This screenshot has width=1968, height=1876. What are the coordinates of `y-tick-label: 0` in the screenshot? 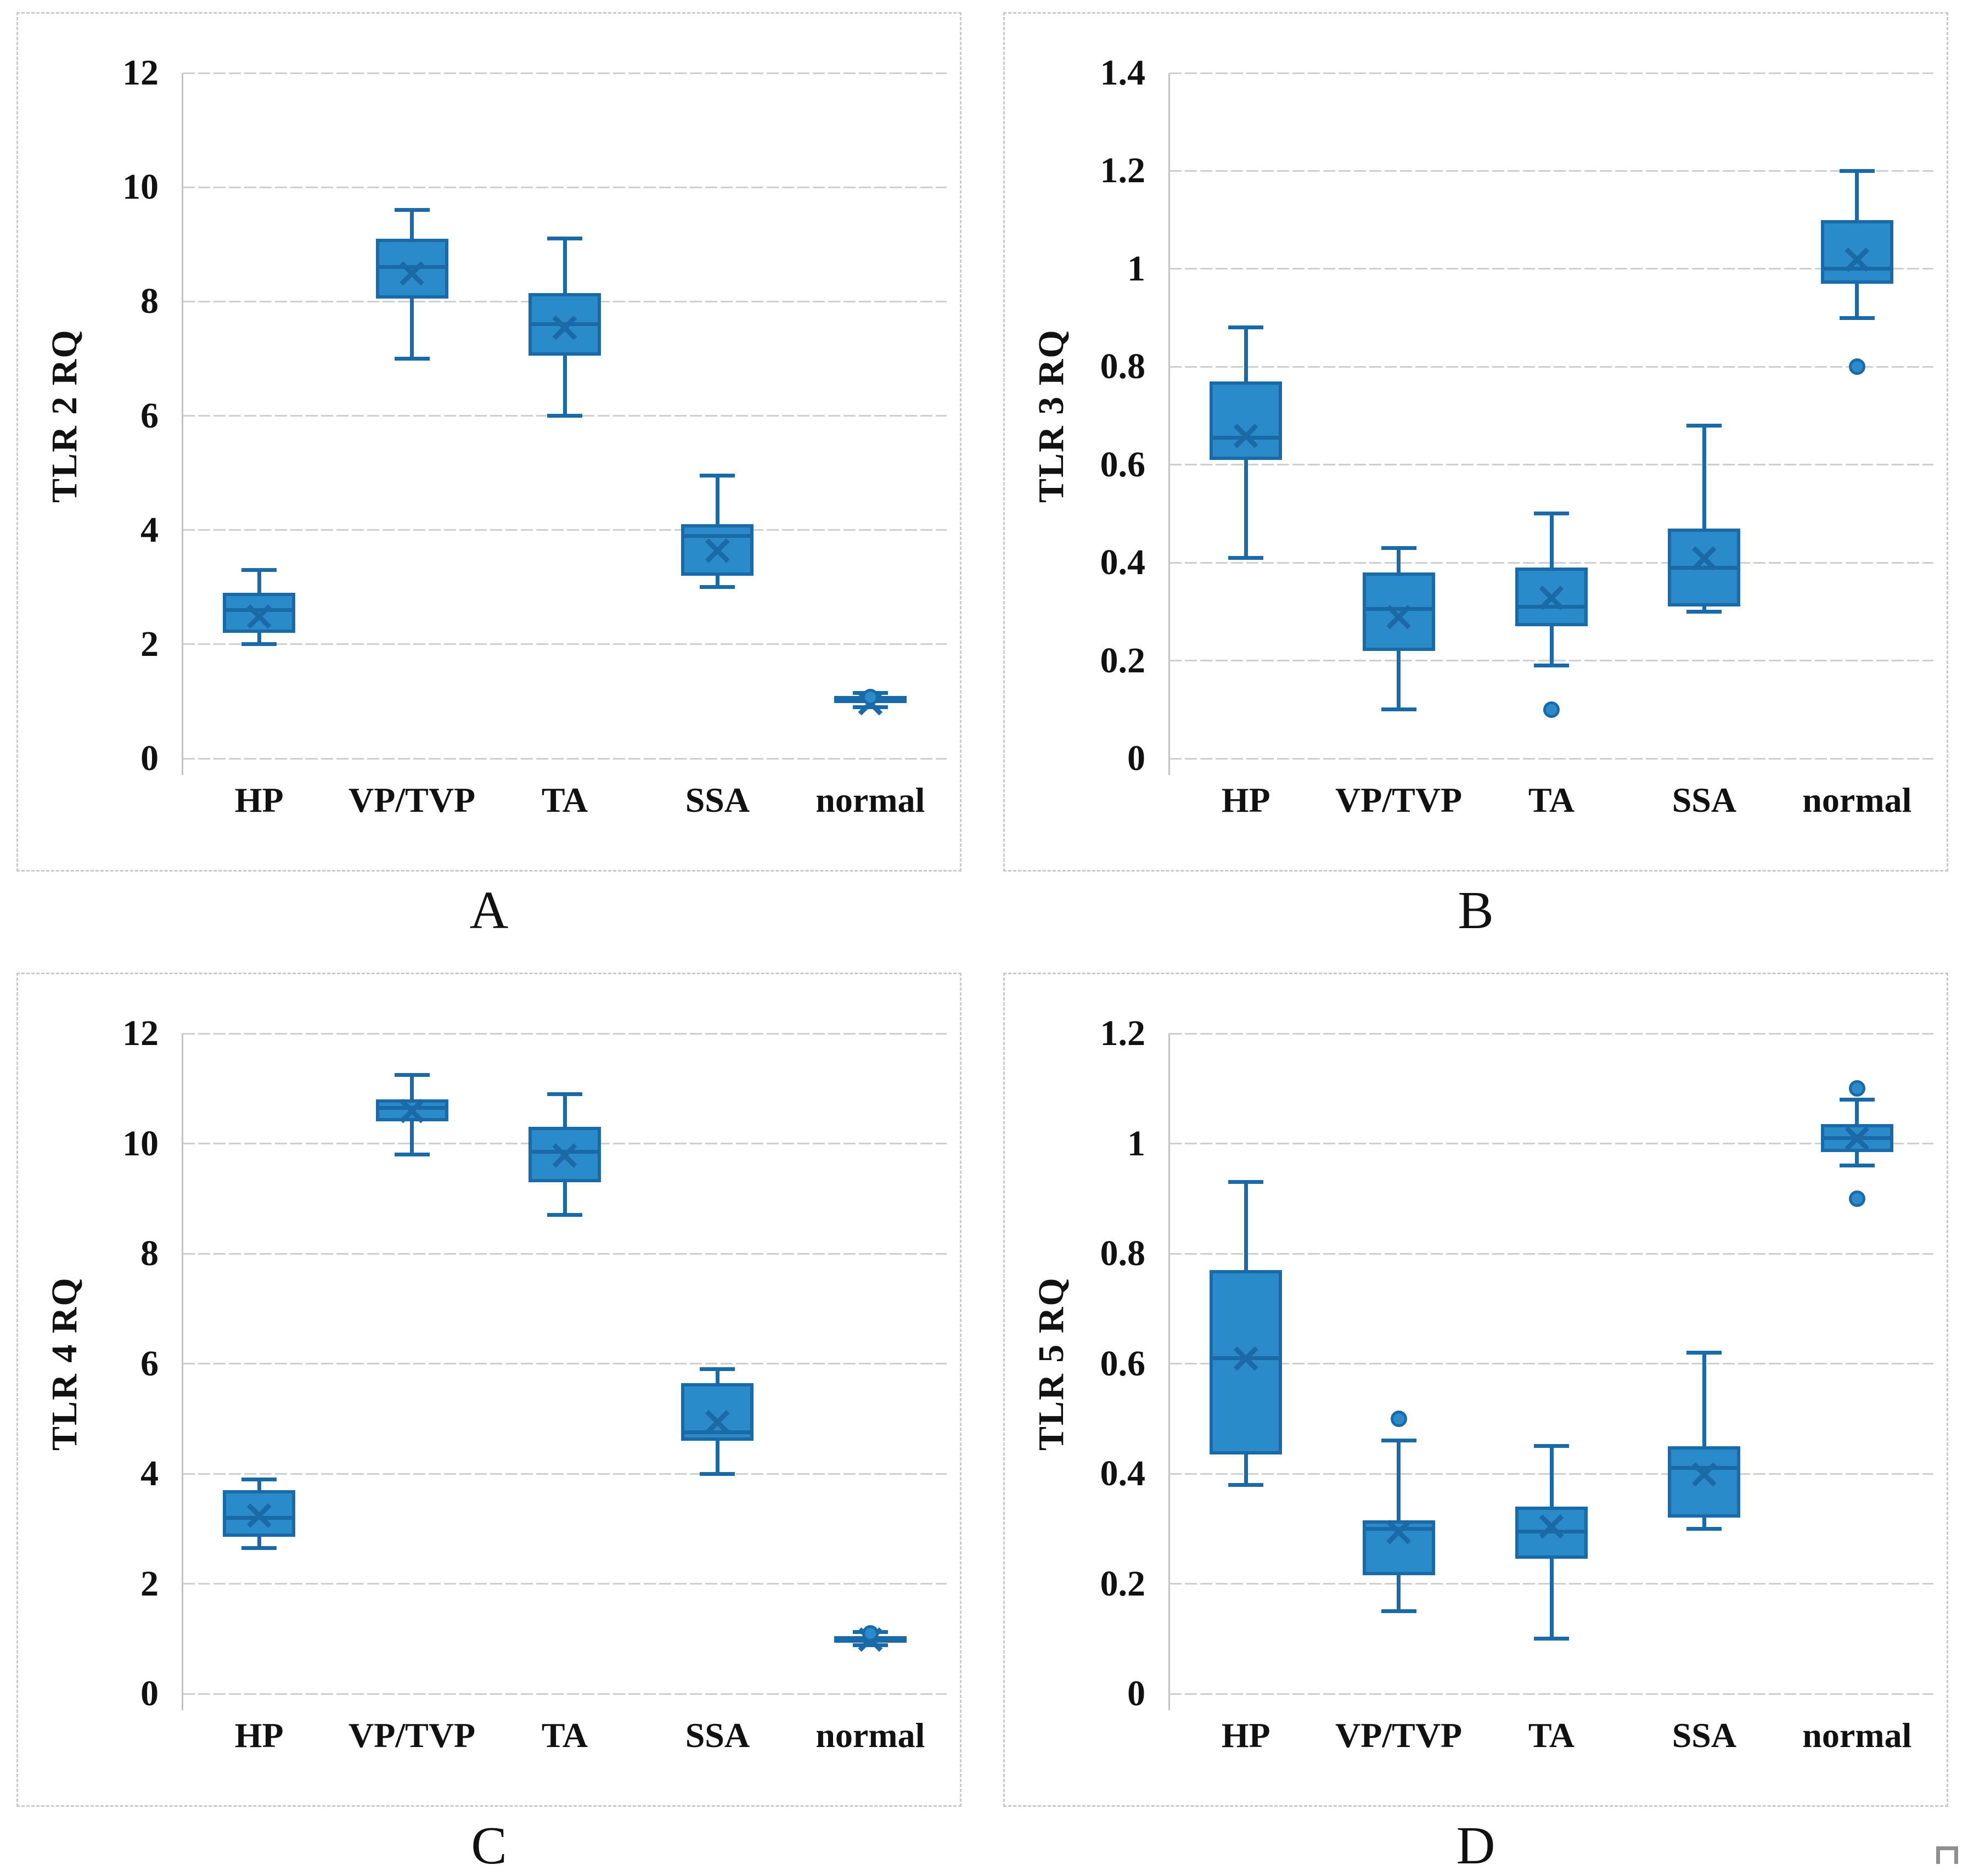 It's located at (1136, 758).